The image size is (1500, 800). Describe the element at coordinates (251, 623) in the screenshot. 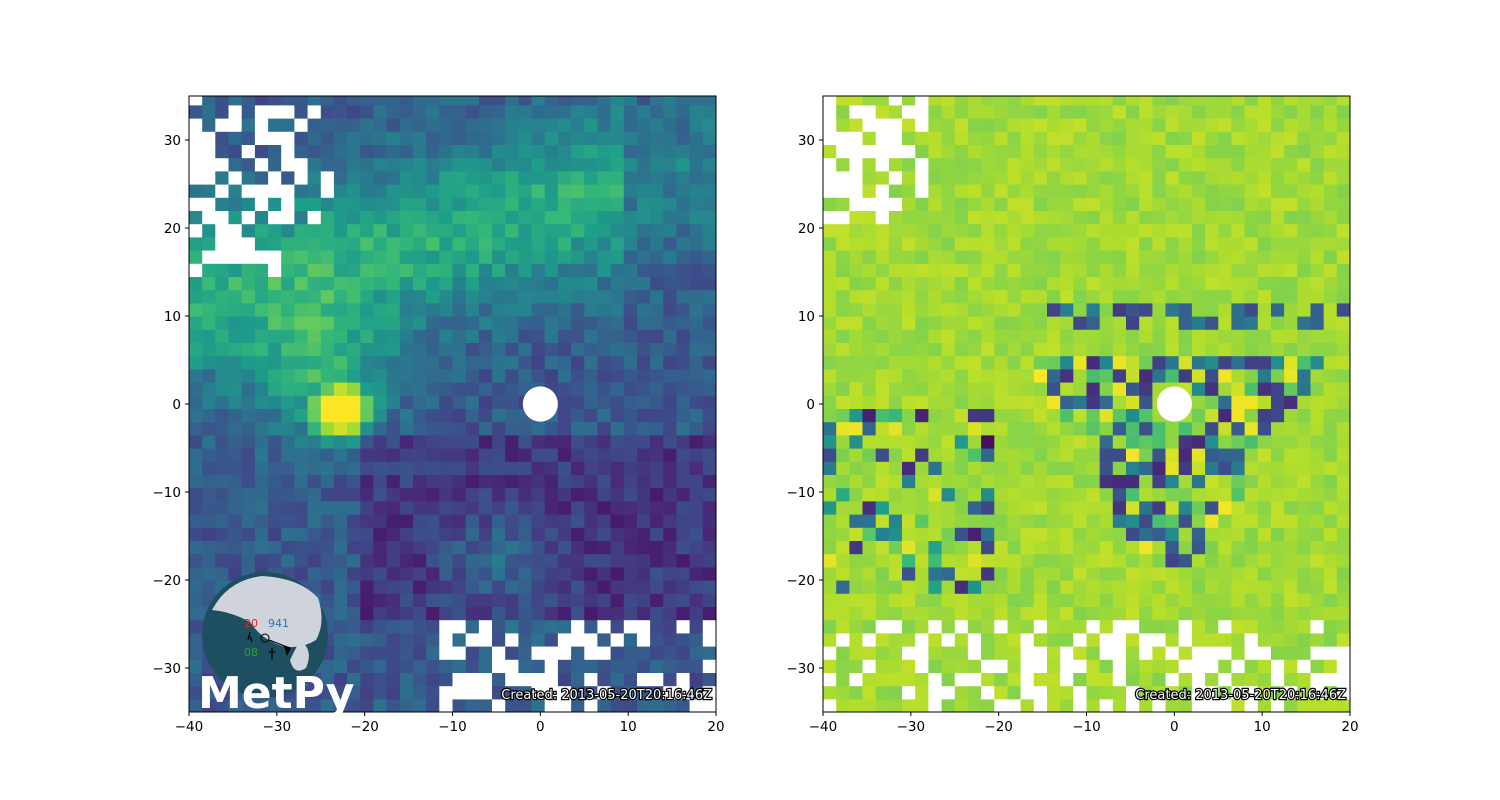

I see `logo-station-value-red: 20` at that location.